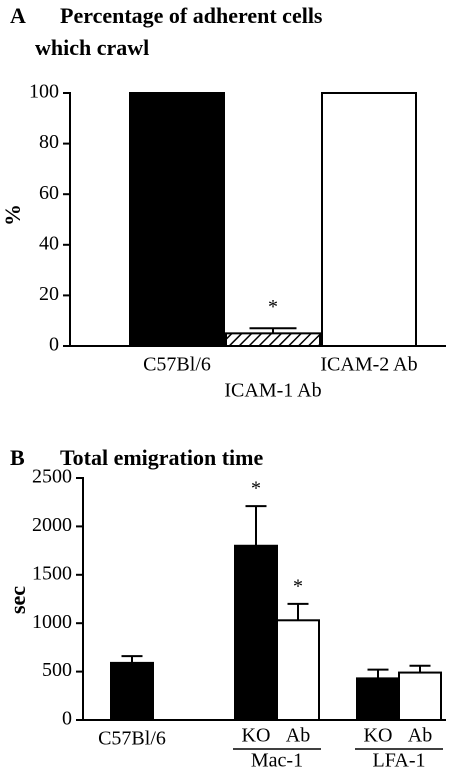 This screenshot has height=771, width=466. What do you see at coordinates (44, 92) in the screenshot?
I see `y-tick-label: 100` at bounding box center [44, 92].